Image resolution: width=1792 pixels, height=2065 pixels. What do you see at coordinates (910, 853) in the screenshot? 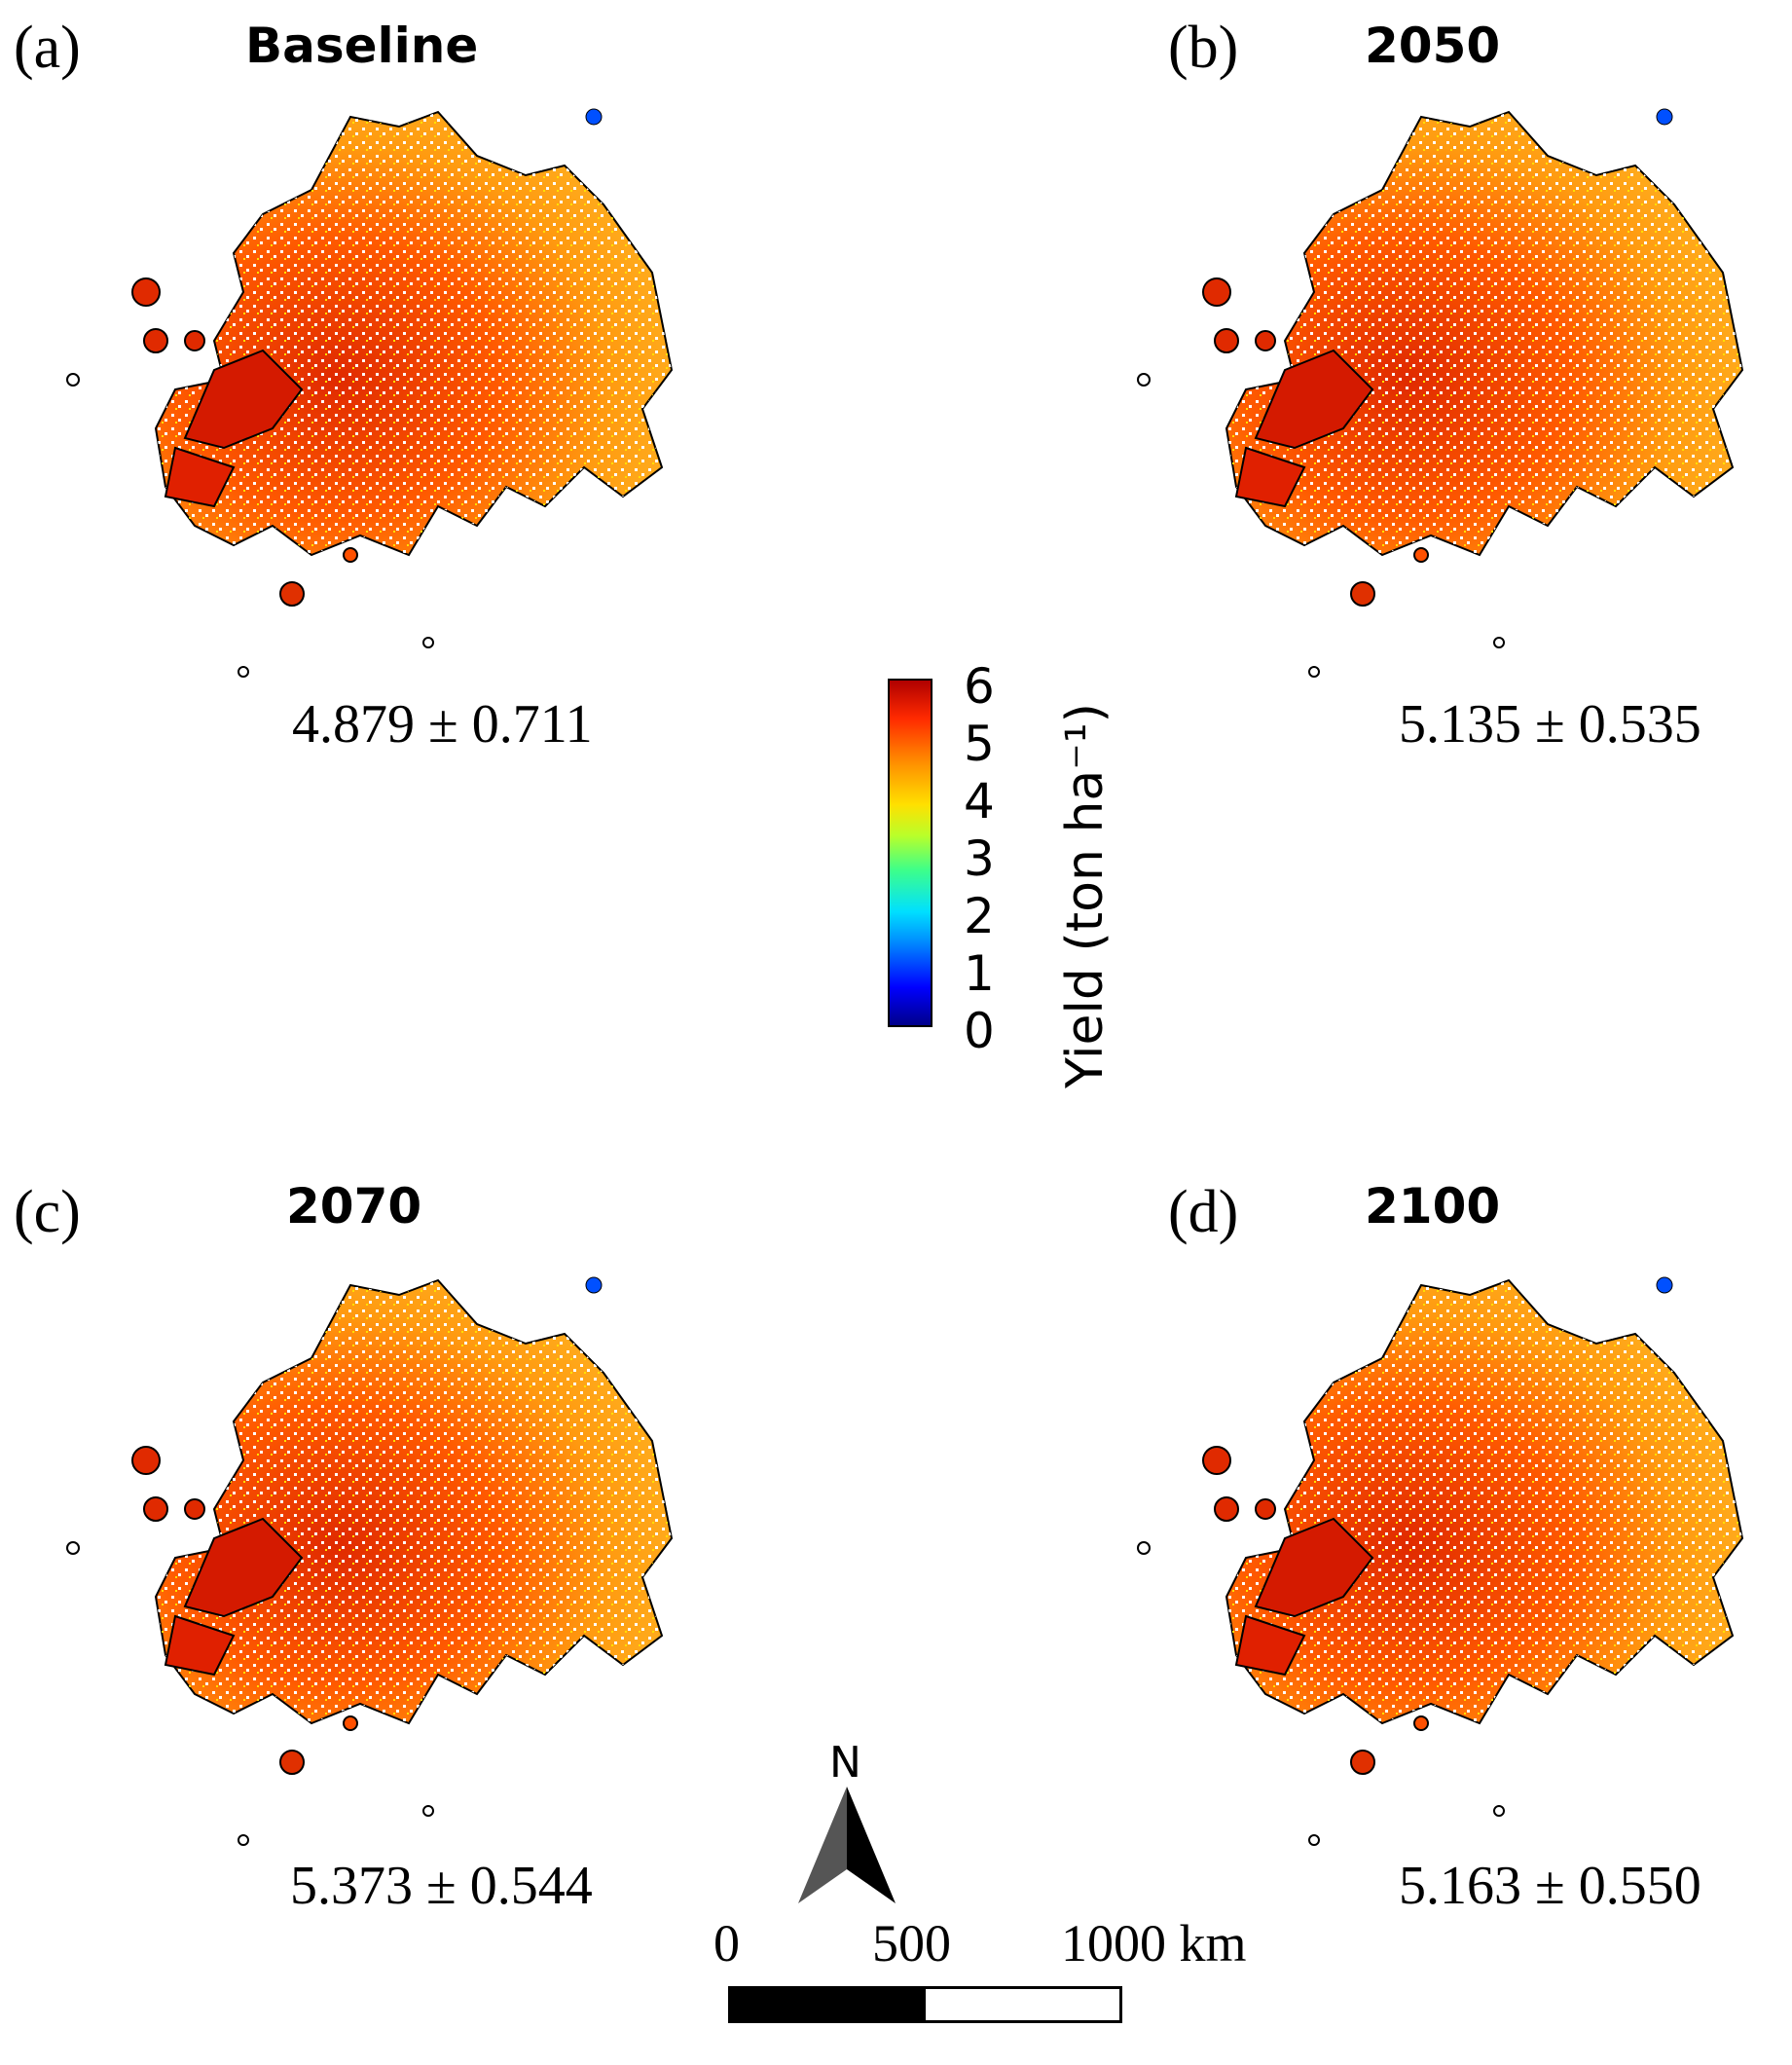
I see `colorbar` at bounding box center [910, 853].